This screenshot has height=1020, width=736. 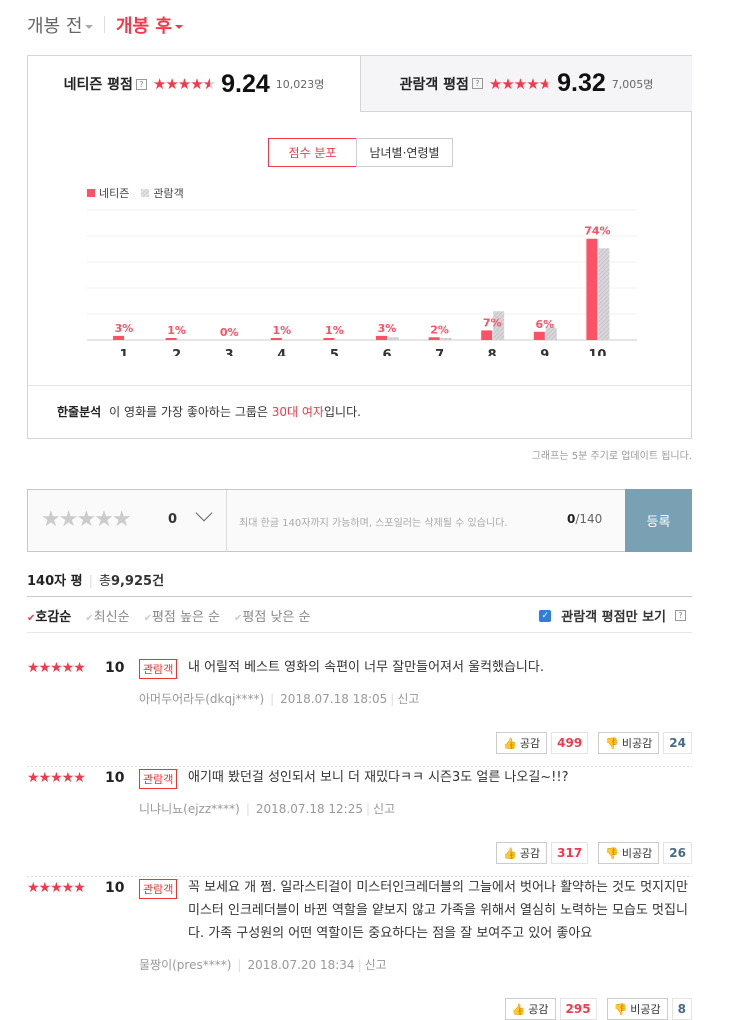 I want to click on data-label: 2%, so click(x=439, y=329).